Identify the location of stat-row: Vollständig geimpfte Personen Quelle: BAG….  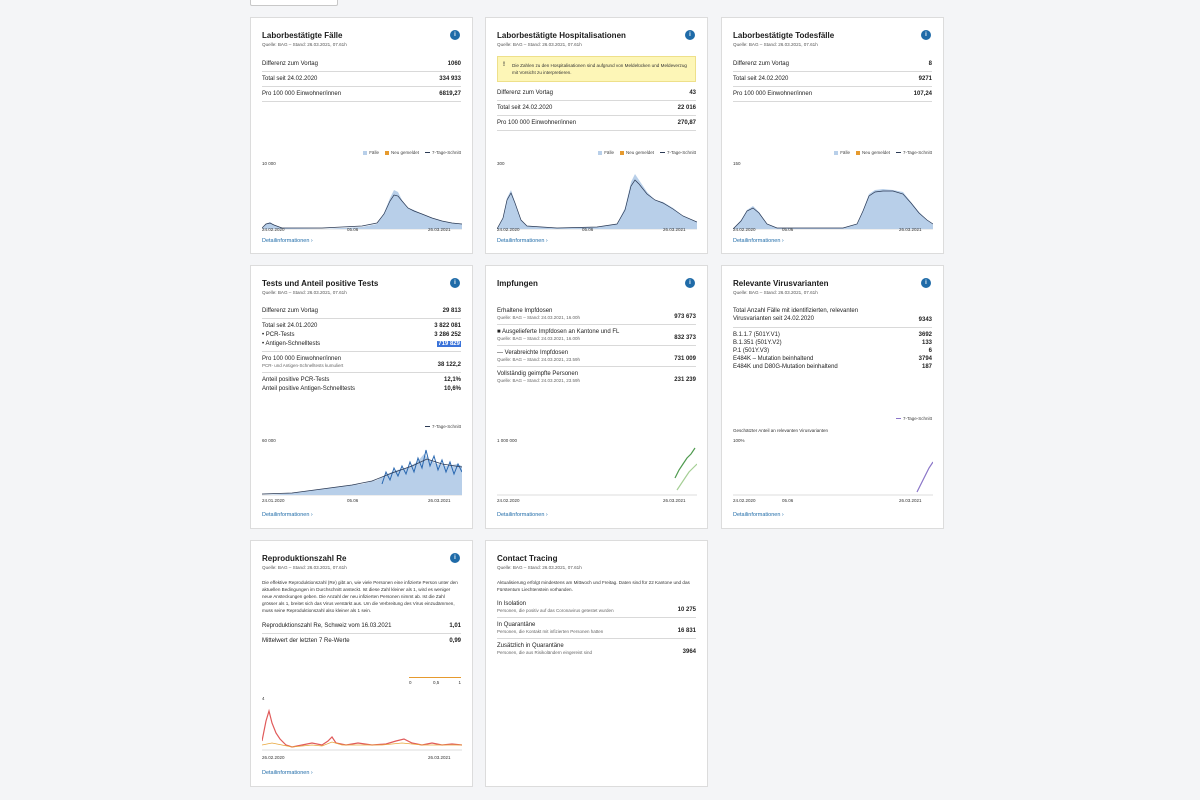
(596, 377).